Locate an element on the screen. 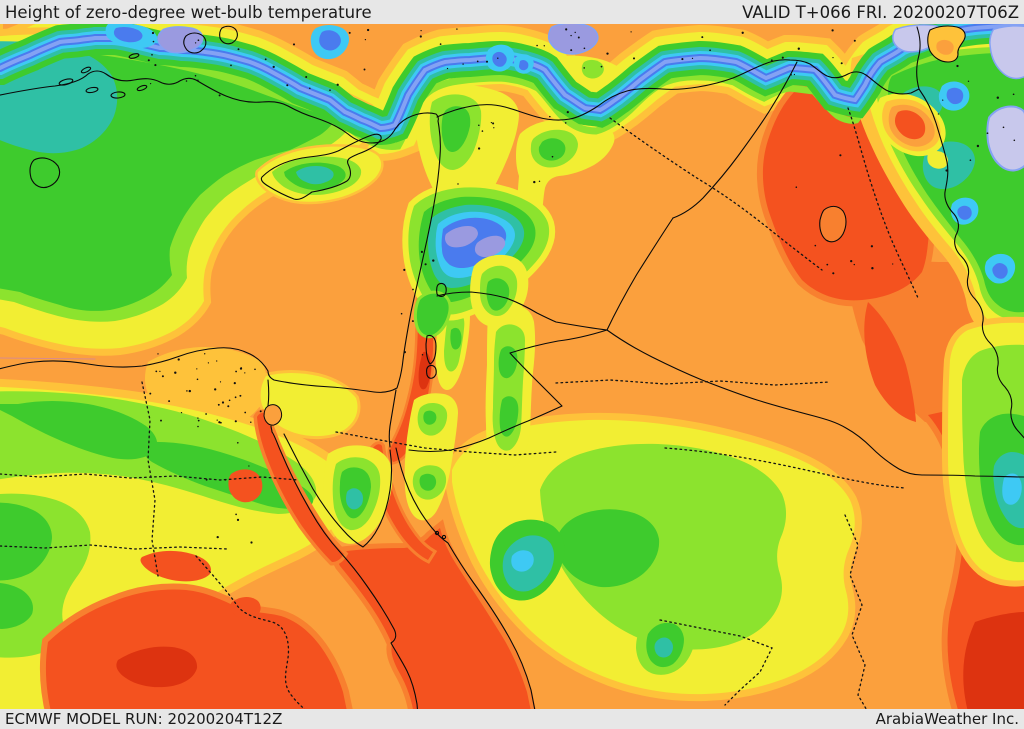 This screenshot has width=1024, height=729. credit-label: ArabiaWeather Inc. is located at coordinates (947, 719).